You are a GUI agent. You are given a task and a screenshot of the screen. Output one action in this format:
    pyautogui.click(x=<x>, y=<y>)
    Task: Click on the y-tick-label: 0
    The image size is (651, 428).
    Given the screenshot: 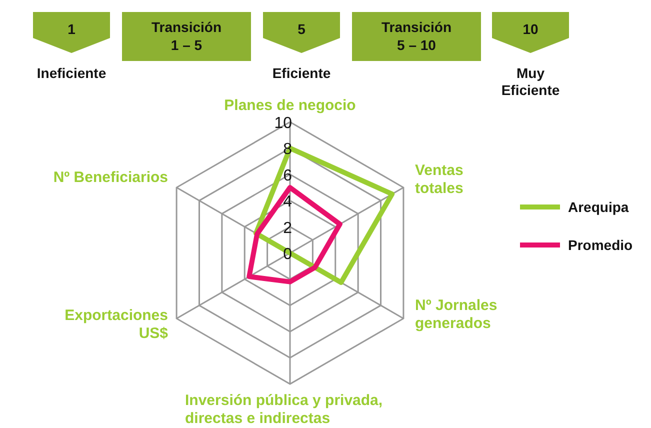 What is the action you would take?
    pyautogui.click(x=287, y=254)
    